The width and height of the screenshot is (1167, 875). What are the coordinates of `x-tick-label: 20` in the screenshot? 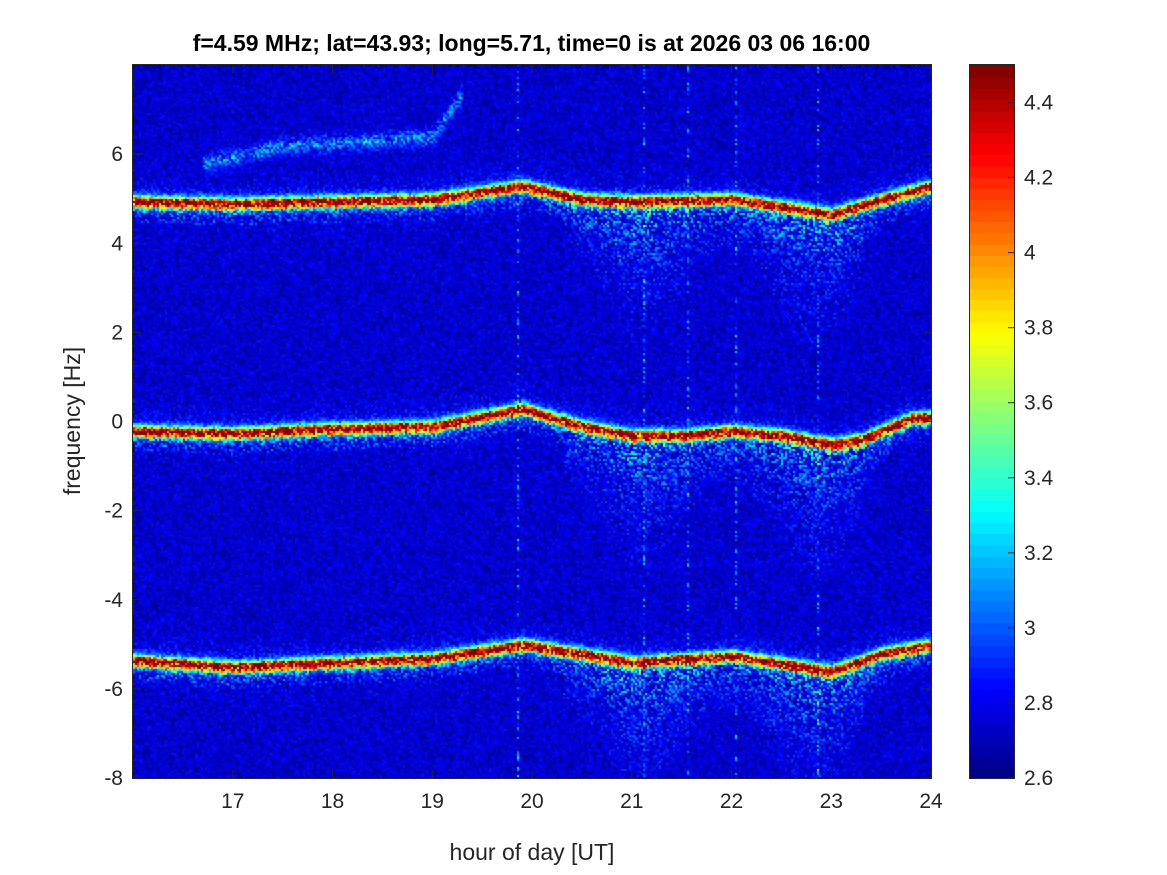 It's located at (531, 801).